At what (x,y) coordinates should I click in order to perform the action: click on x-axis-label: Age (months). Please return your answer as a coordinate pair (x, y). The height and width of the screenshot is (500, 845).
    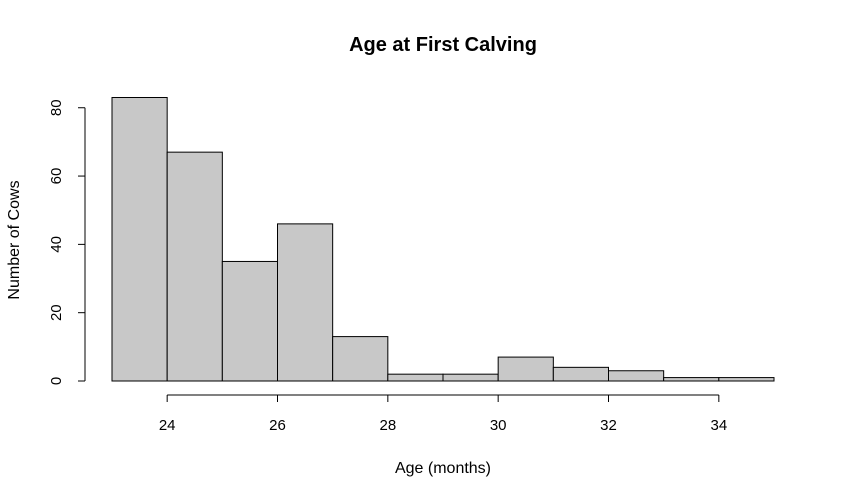
    Looking at the image, I should click on (443, 468).